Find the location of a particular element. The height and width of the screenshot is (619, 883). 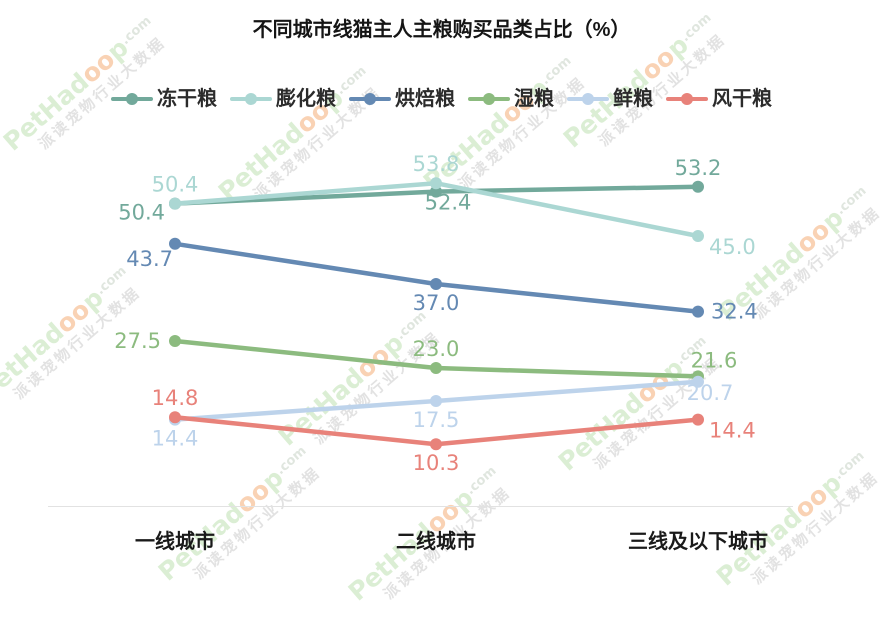

legend-item: 湿粮 is located at coordinates (511, 99).